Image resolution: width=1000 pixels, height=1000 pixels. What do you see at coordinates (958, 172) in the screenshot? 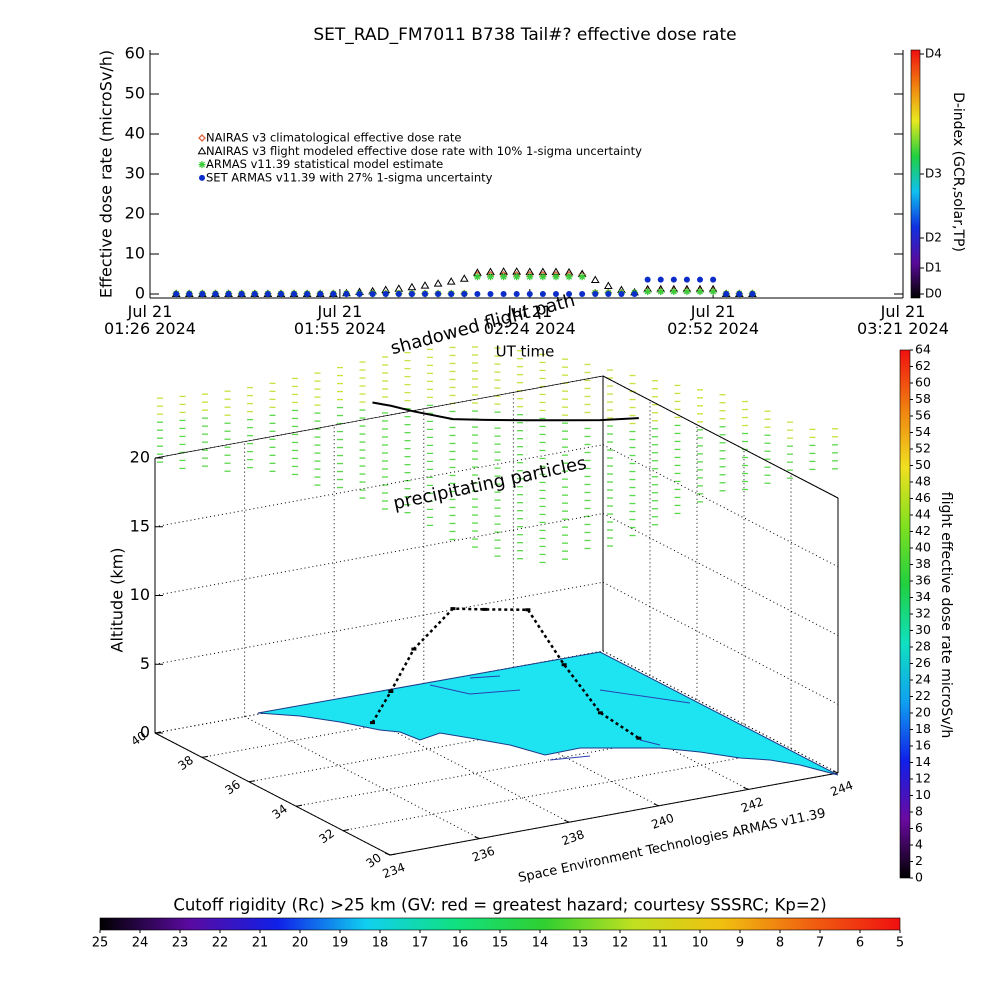
I see `colorbar-label: D-index (GCR,solar,TP)` at bounding box center [958, 172].